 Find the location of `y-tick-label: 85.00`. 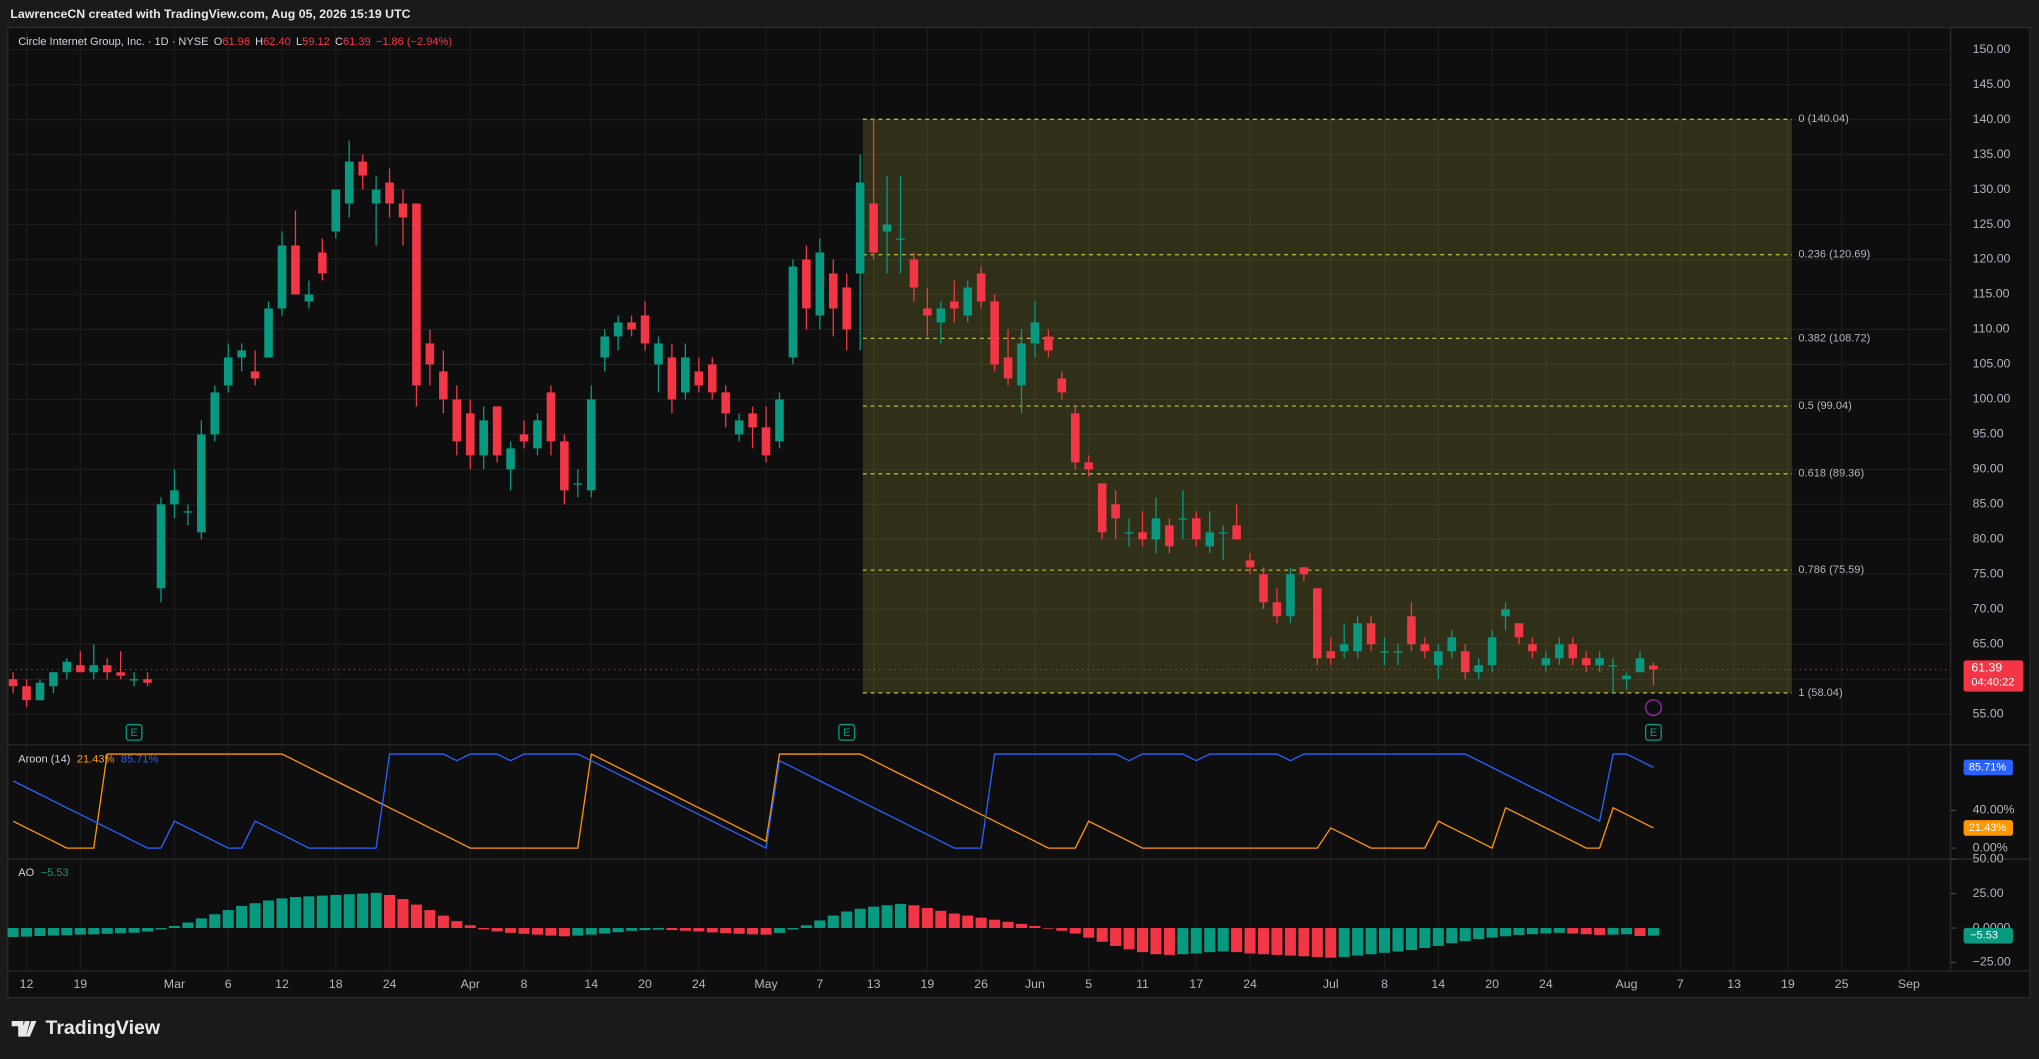

y-tick-label: 85.00 is located at coordinates (1988, 504).